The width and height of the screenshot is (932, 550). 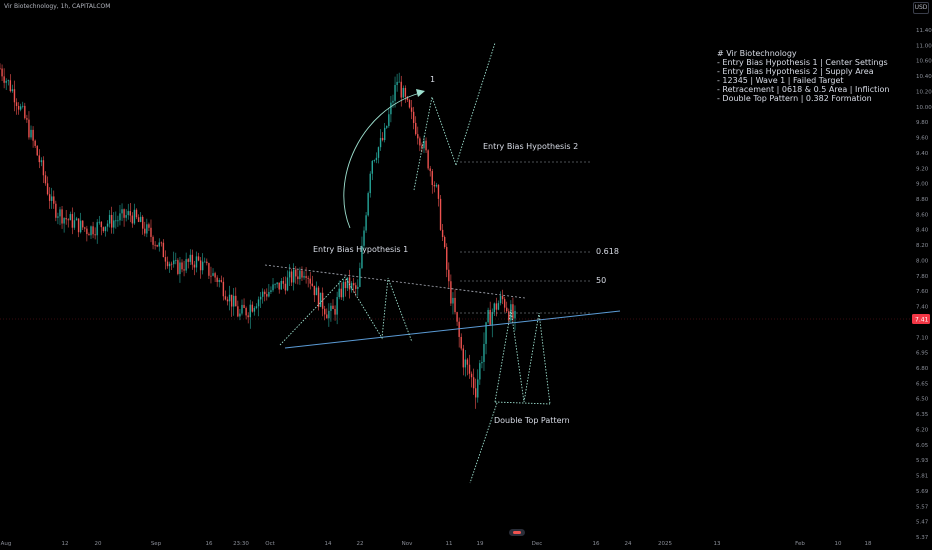 What do you see at coordinates (922, 231) in the screenshot?
I see `price-tick-label: 8.40` at bounding box center [922, 231].